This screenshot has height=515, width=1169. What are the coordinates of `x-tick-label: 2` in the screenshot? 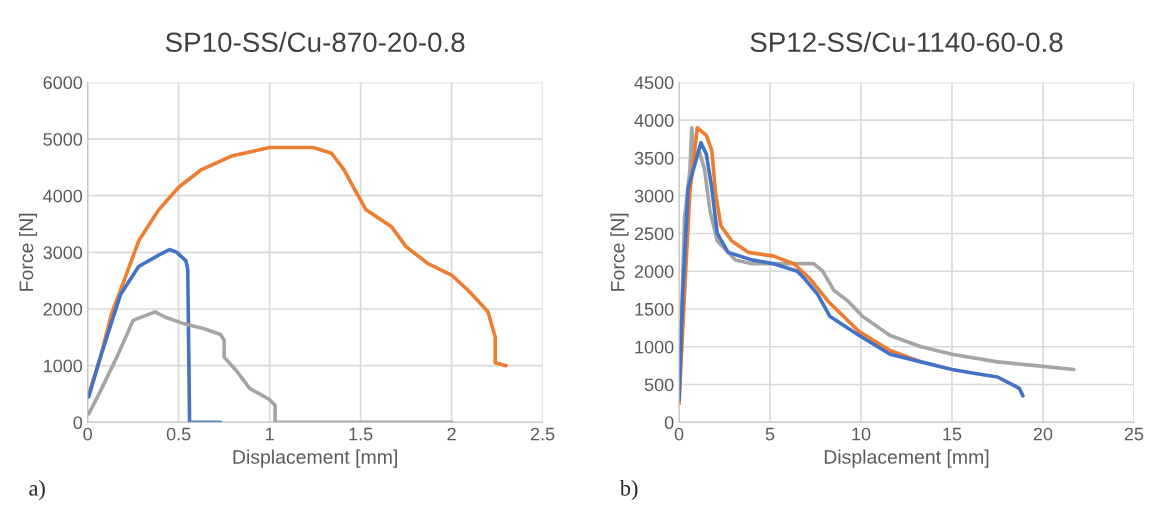 It's located at (451, 434).